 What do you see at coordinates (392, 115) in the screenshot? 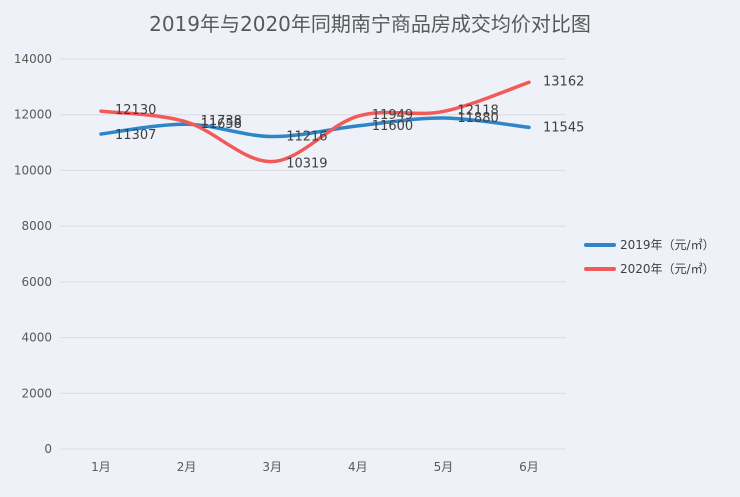
I see `data-label: 11949` at bounding box center [392, 115].